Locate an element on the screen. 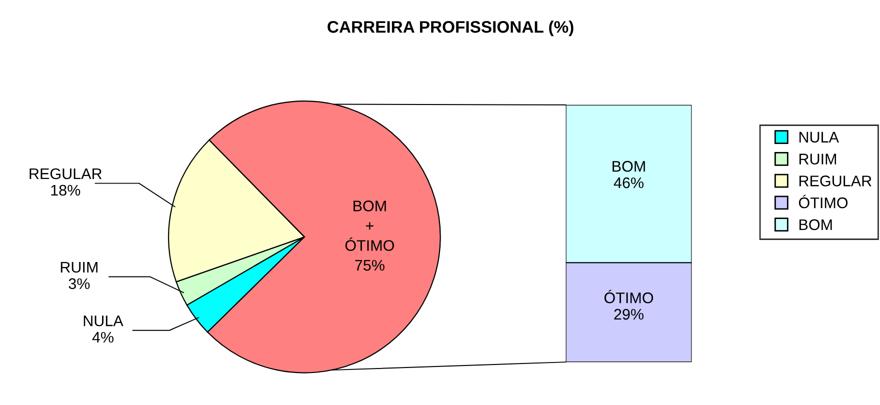 Image resolution: width=880 pixels, height=405 pixels. data-label: 46% is located at coordinates (629, 182).